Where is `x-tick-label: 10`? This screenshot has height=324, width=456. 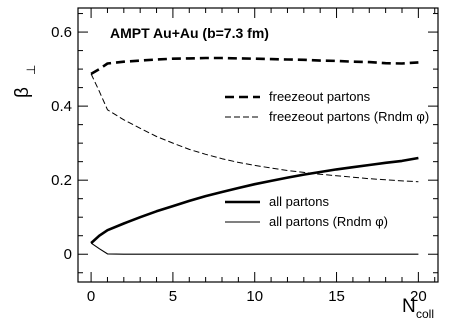
x-tick-label: 10 is located at coordinates (254, 296).